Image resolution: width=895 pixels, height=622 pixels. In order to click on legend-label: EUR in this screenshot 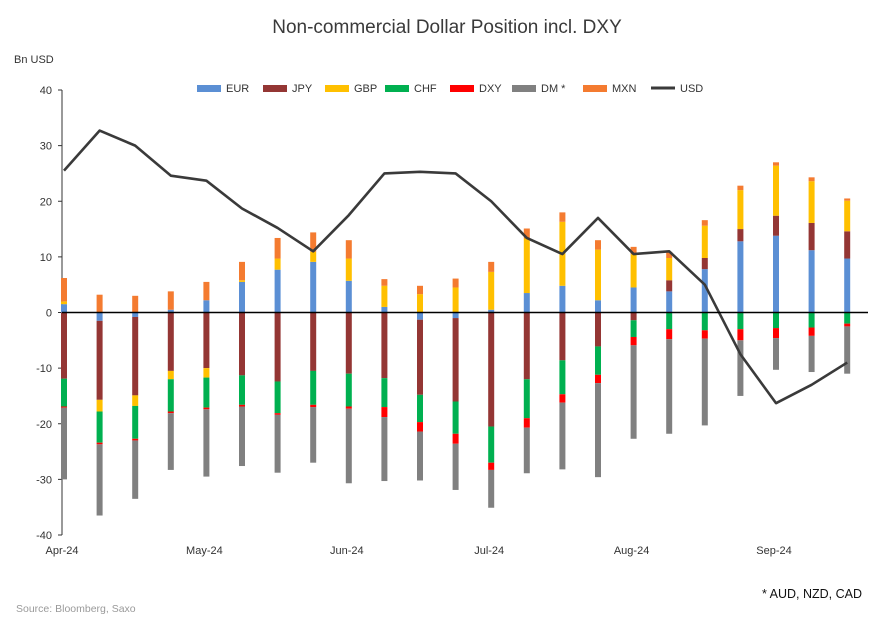, I will do `click(237, 89)`.